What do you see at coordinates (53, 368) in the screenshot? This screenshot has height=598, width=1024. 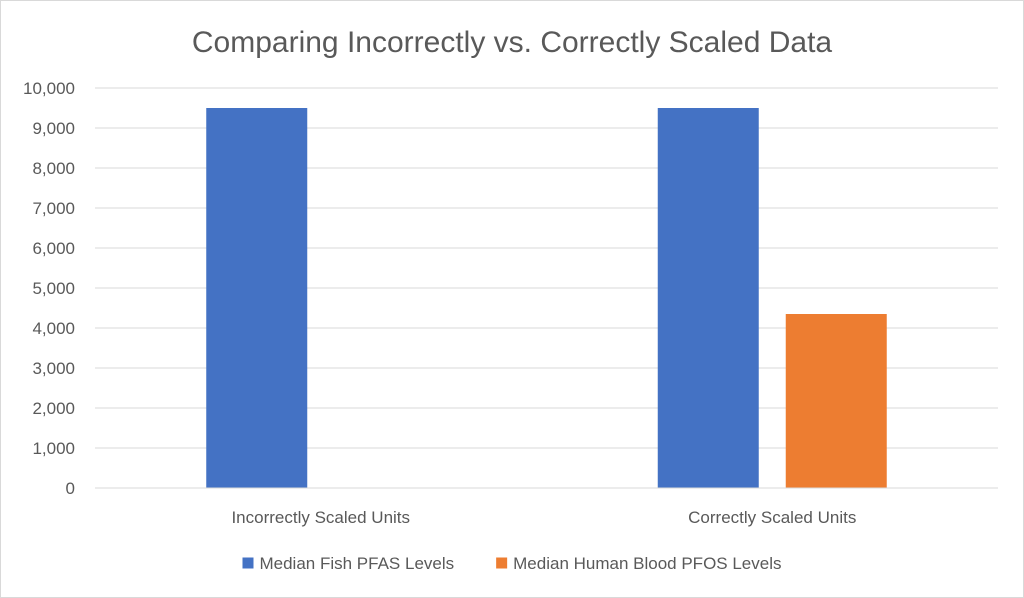 I see `y-tick-label: 3,000` at bounding box center [53, 368].